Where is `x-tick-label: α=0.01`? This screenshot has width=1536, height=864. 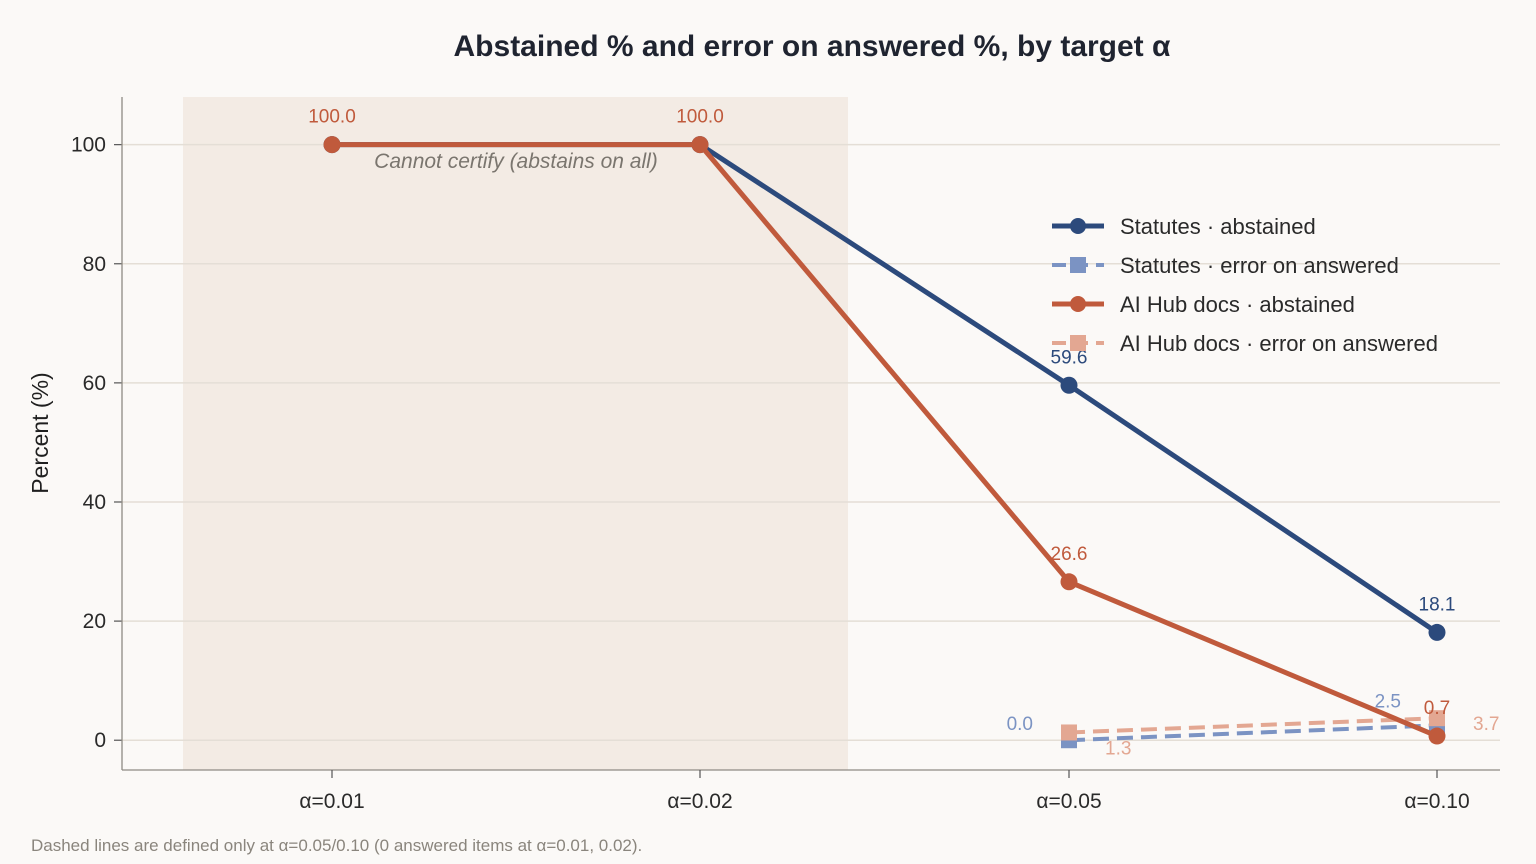
x-tick-label: α=0.01 is located at coordinates (331, 801).